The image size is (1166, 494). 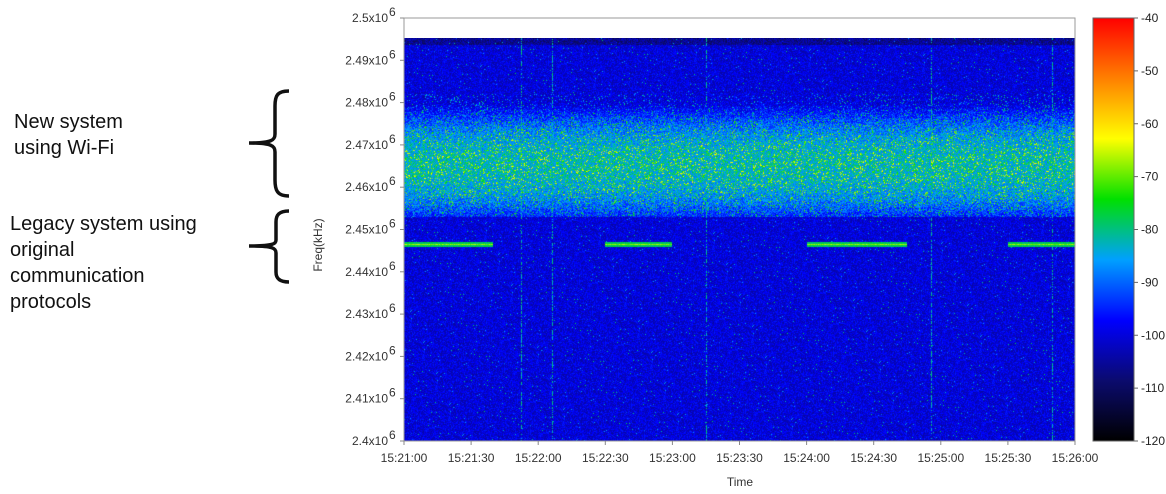 I want to click on y-tick-label: 2.48x10, so click(x=366, y=103).